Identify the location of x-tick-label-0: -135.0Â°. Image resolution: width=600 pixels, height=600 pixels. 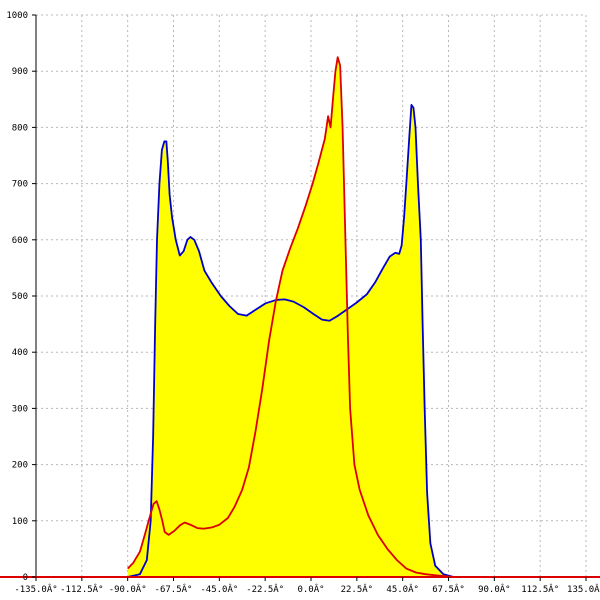
(35, 589).